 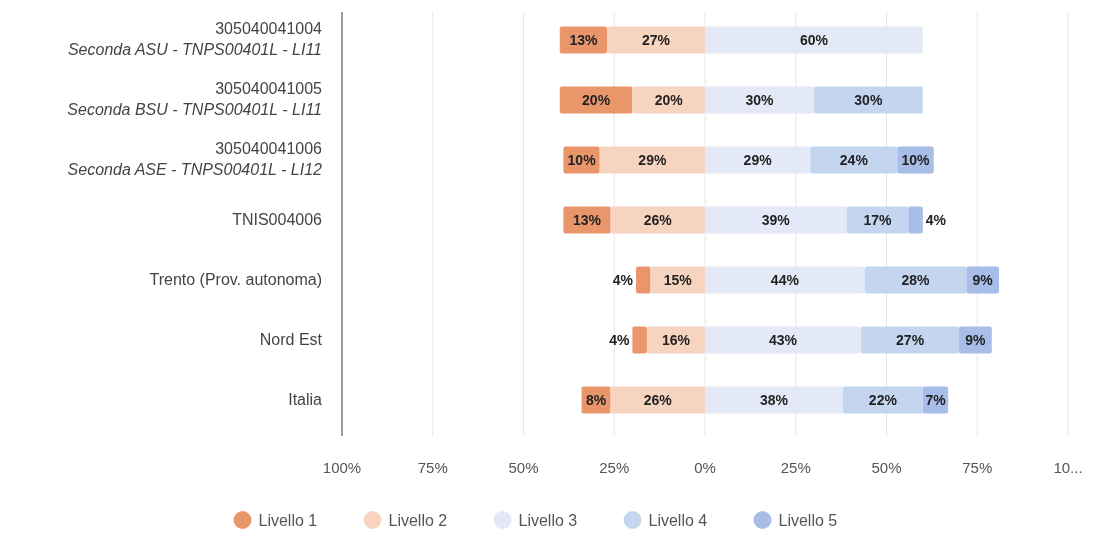 I want to click on data-label: 16%, so click(x=676, y=340).